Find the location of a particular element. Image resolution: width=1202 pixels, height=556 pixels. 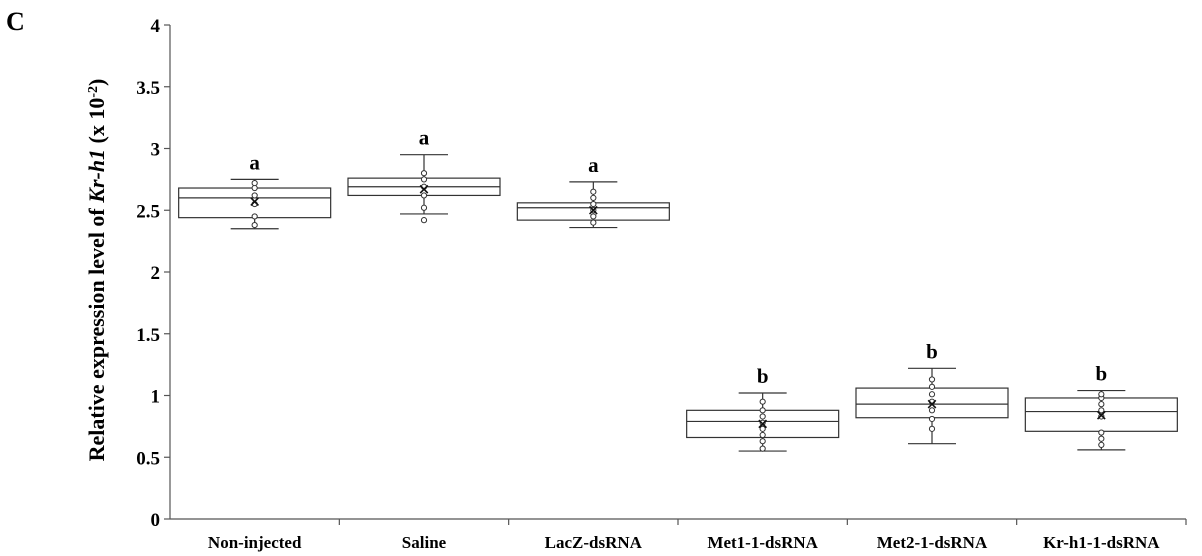

x-category-label-0: Non-injected is located at coordinates (255, 542).